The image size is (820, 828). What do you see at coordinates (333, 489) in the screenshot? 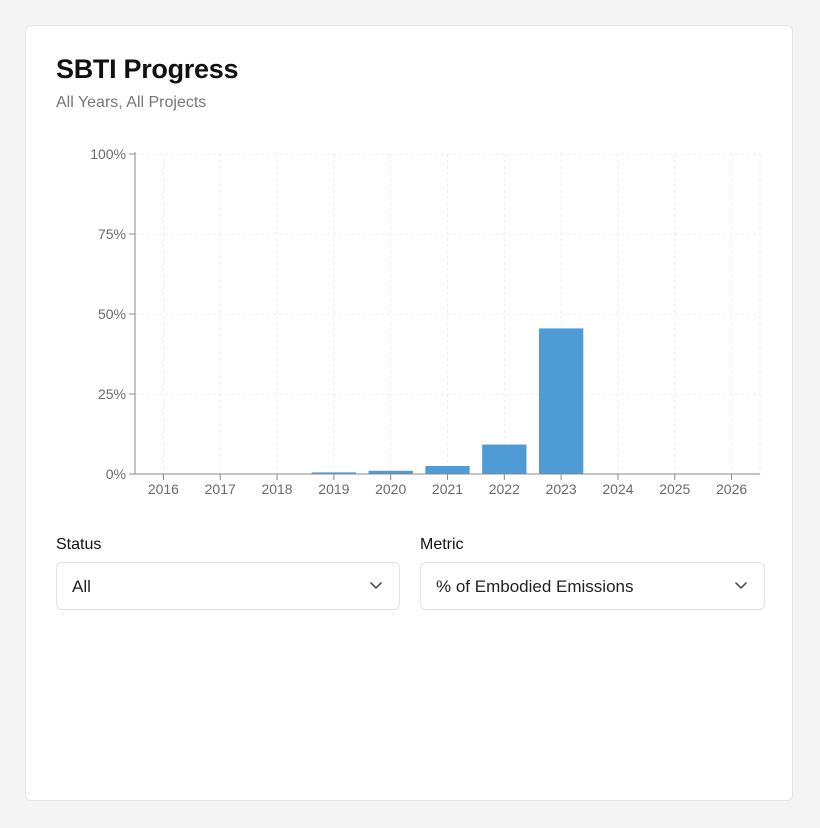
I see `x-tick-label: 2019` at bounding box center [333, 489].